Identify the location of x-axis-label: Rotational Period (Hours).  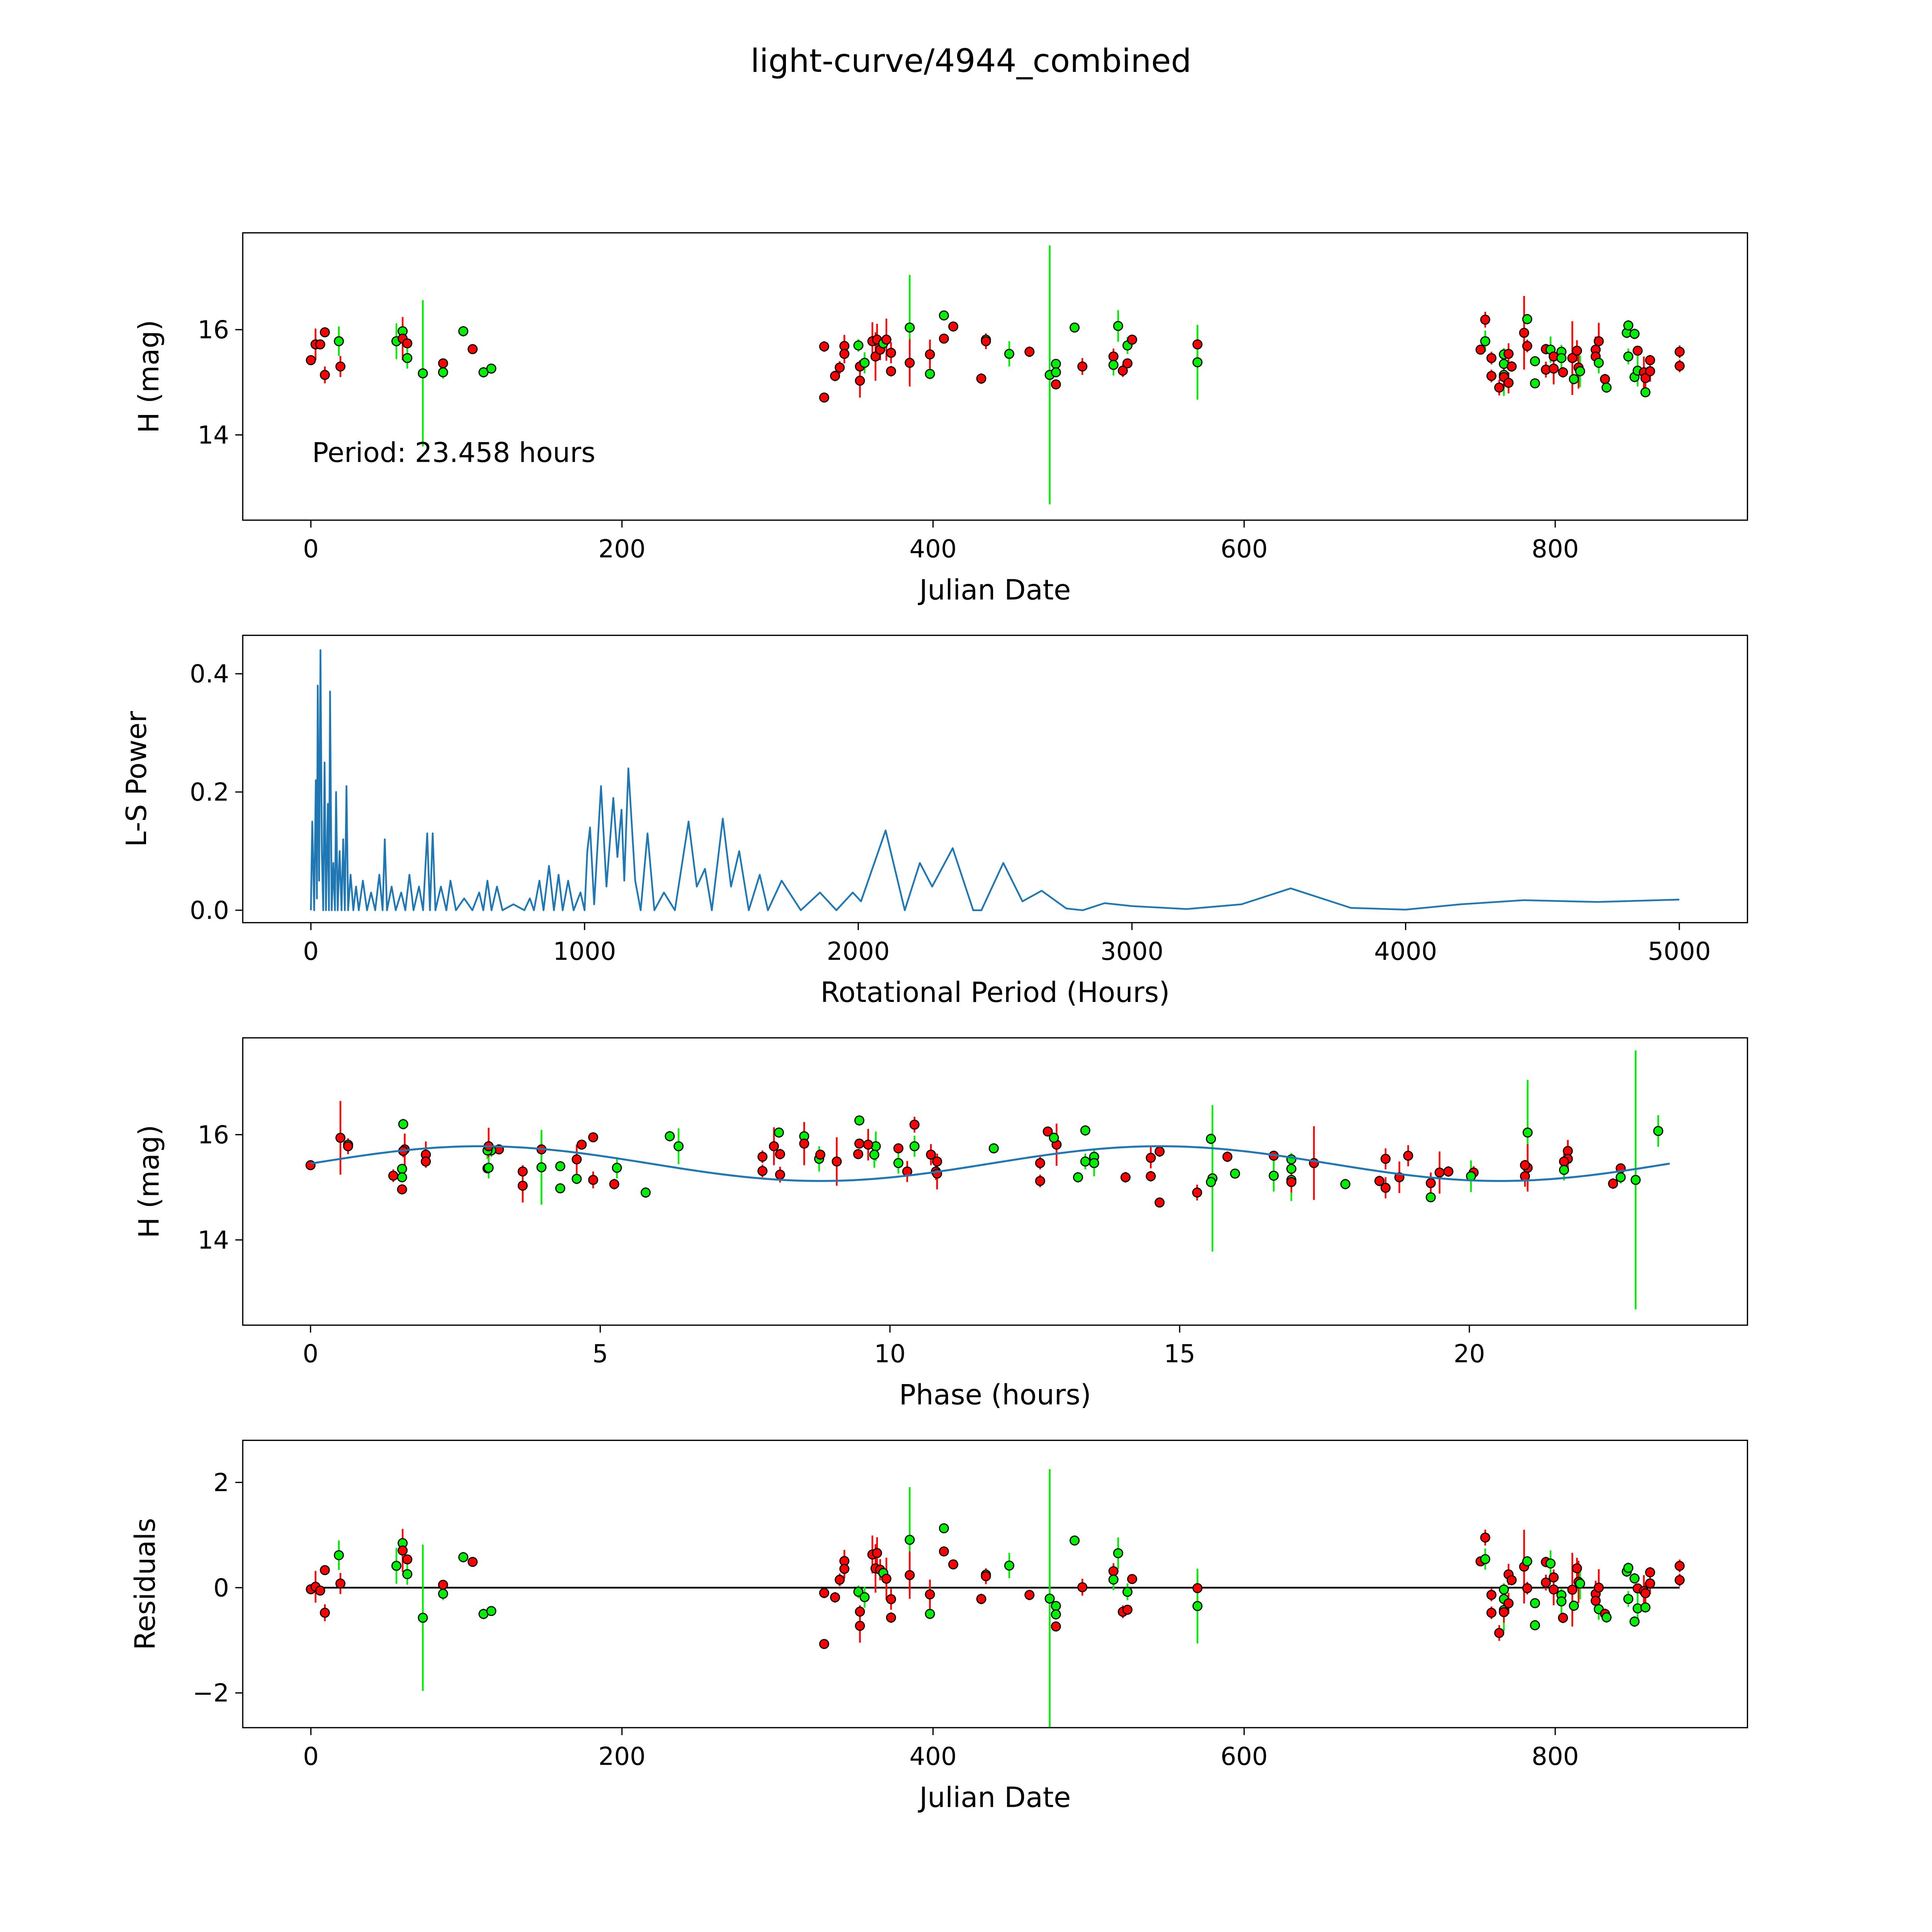
(995, 992).